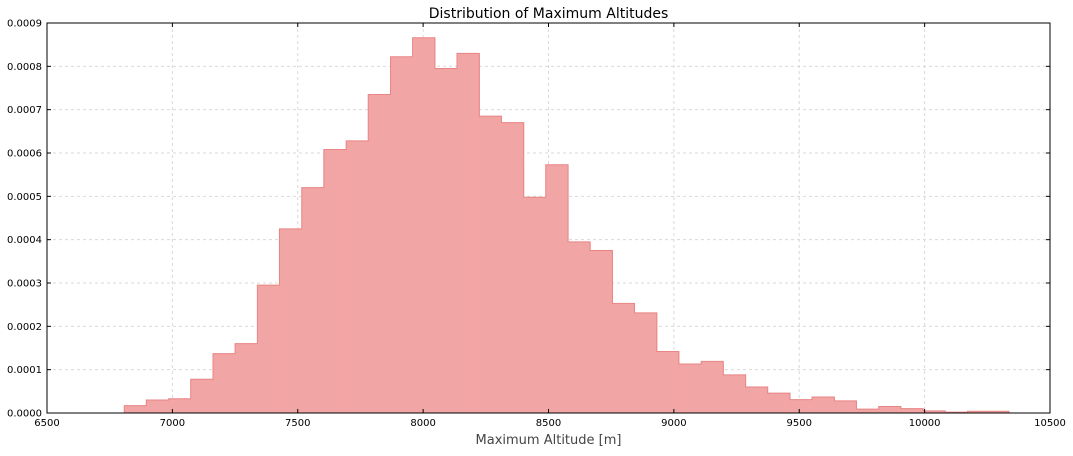  Describe the element at coordinates (1050, 423) in the screenshot. I see `x-tick-label: 10500` at that location.